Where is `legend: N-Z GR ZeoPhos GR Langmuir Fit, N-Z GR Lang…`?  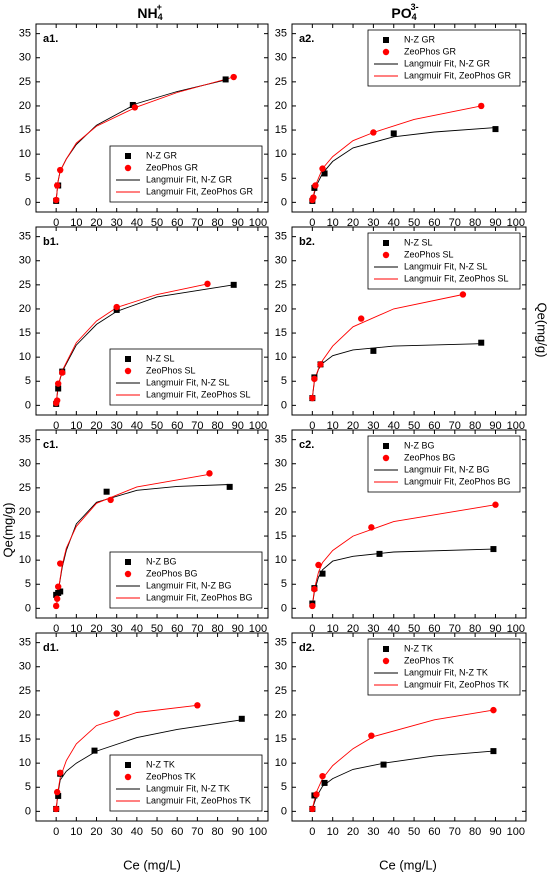 legend: N-Z GR ZeoPhos GR Langmuir Fit, N-Z GR Lang… is located at coordinates (444, 58).